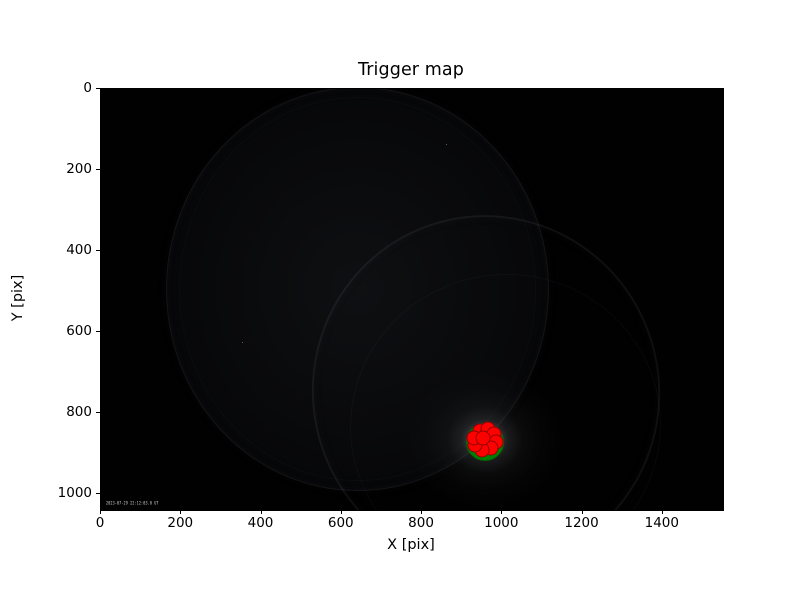 The height and width of the screenshot is (600, 800). Describe the element at coordinates (79, 168) in the screenshot. I see `y-axis-tick-label: 200` at that location.